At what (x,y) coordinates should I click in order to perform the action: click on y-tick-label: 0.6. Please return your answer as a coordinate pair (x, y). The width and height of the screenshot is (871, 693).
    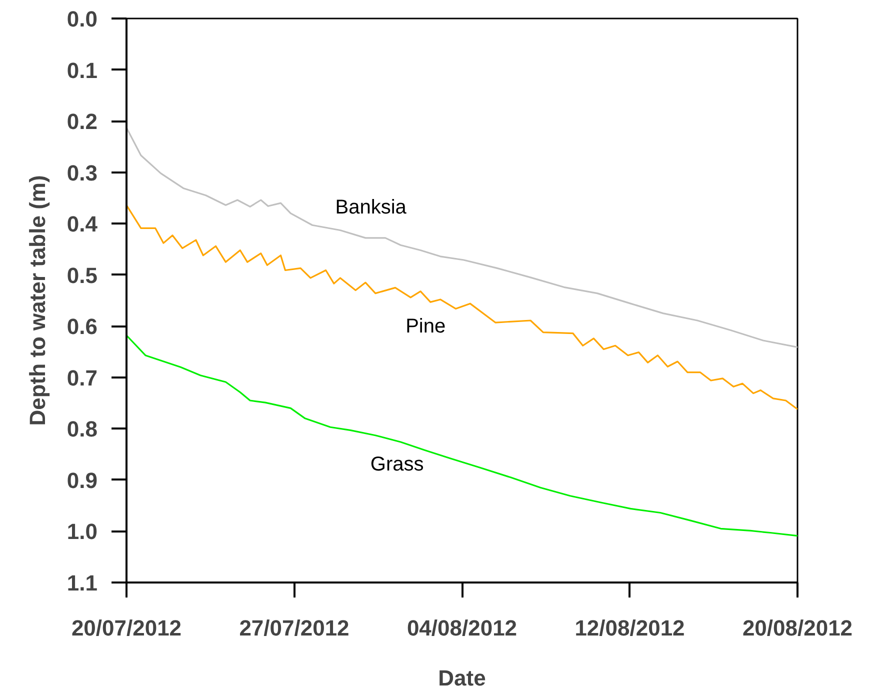
    Looking at the image, I should click on (82, 327).